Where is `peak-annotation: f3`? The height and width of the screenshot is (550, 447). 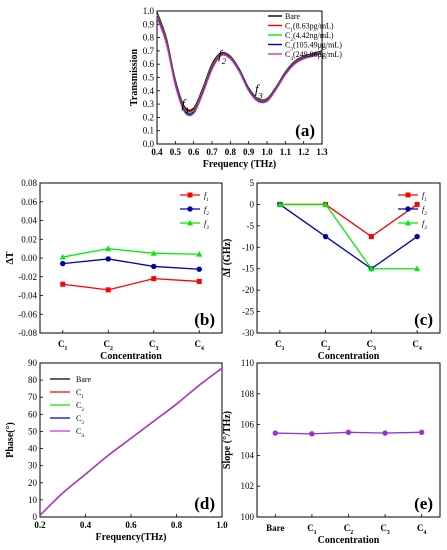 peak-annotation: f3 is located at coordinates (259, 90).